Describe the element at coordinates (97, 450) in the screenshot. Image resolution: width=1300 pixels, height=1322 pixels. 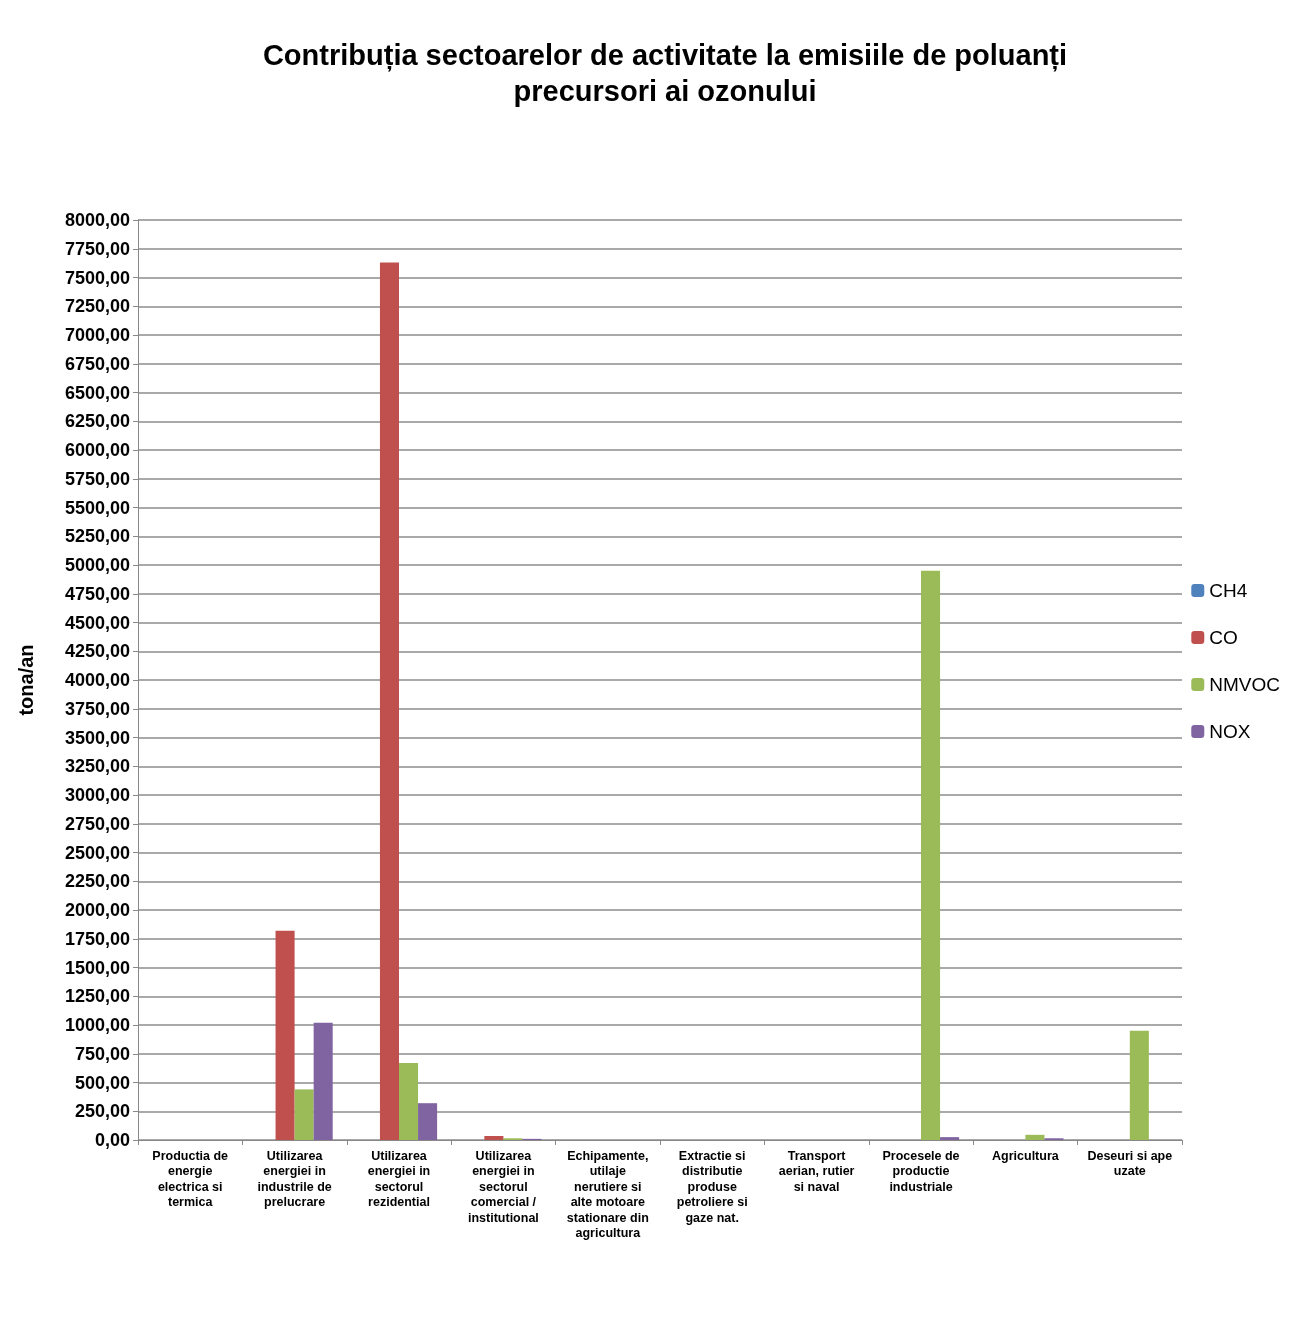
I see `y-tick-label: 6000,00` at that location.